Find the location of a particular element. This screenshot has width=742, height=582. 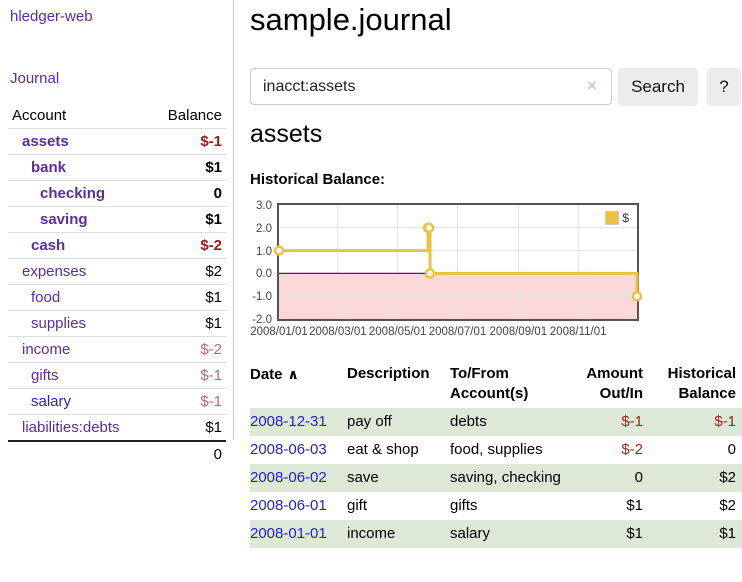

x-axis-tick: 2008/09/01 is located at coordinates (518, 332).